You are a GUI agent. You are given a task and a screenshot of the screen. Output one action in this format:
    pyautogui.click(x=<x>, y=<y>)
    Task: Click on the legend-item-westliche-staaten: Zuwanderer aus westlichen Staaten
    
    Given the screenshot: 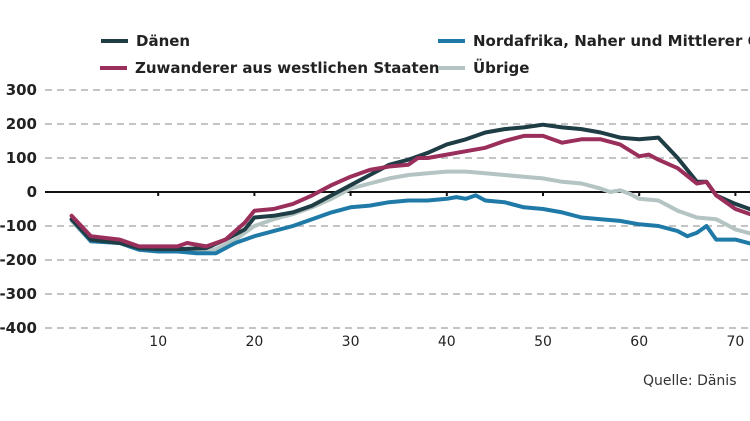 What is the action you would take?
    pyautogui.click(x=270, y=68)
    